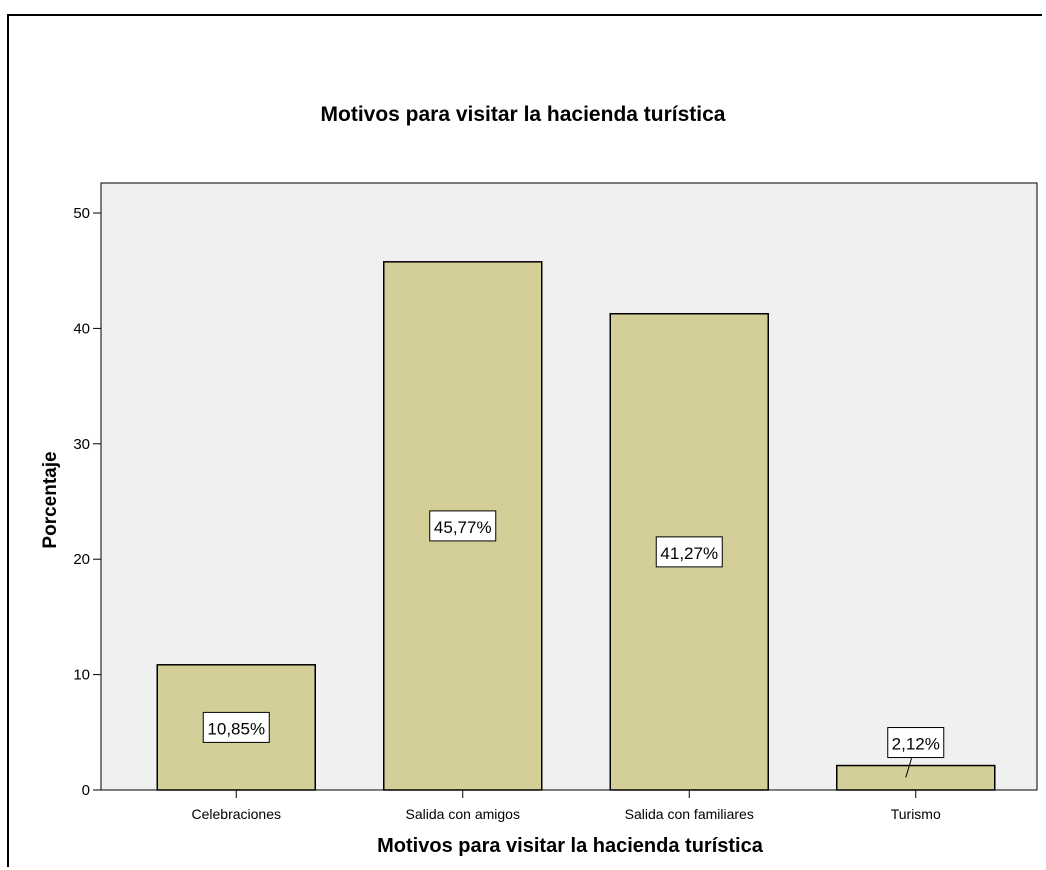  Describe the element at coordinates (916, 744) in the screenshot. I see `data-label: 2,12%` at that location.